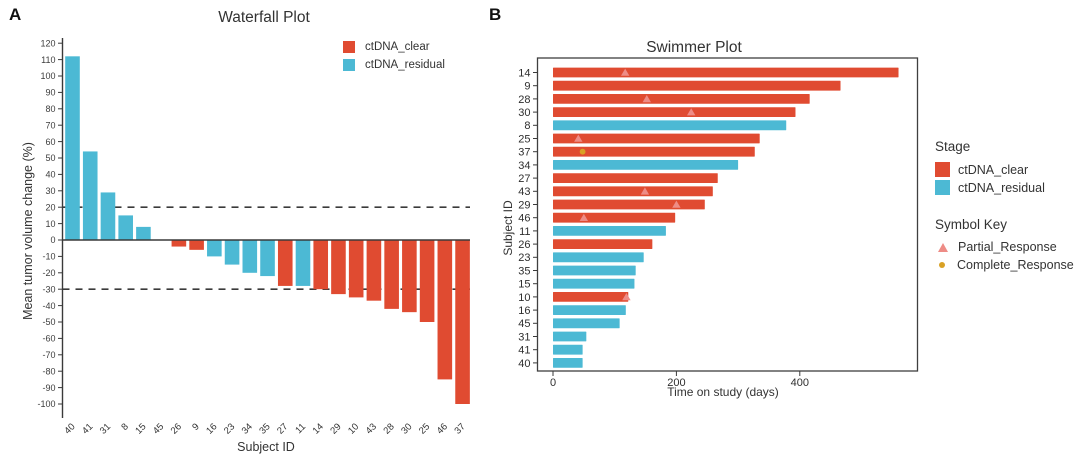 The image size is (1080, 461). I want to click on swimmer-y-tick-label-45: 45, so click(524, 324).